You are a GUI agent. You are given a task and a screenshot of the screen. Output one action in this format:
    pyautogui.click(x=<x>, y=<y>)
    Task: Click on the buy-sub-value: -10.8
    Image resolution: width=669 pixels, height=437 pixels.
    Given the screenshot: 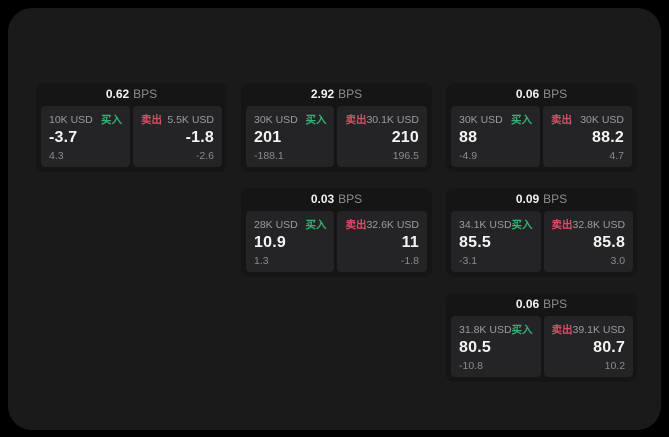 What is the action you would take?
    pyautogui.click(x=471, y=366)
    